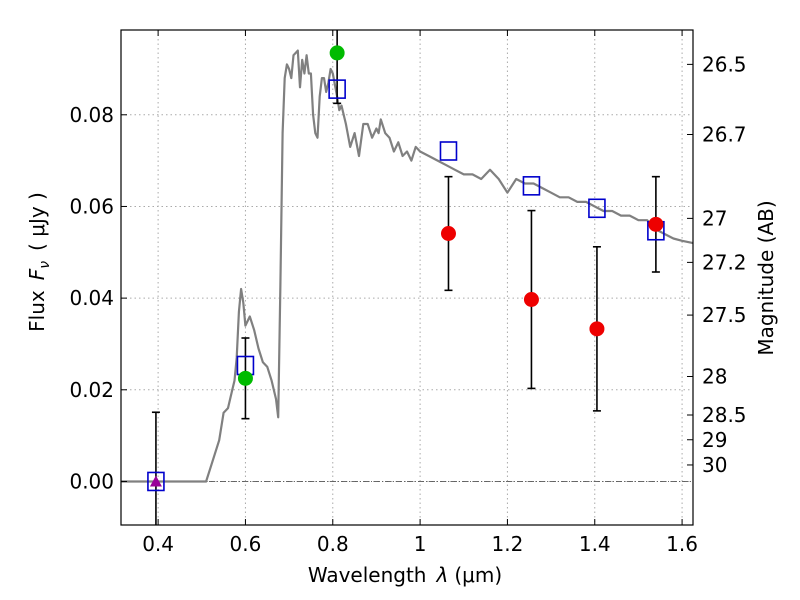 This screenshot has height=600, width=800. What do you see at coordinates (478, 575) in the screenshot?
I see `x-axis-label-unit: (μm)` at bounding box center [478, 575].